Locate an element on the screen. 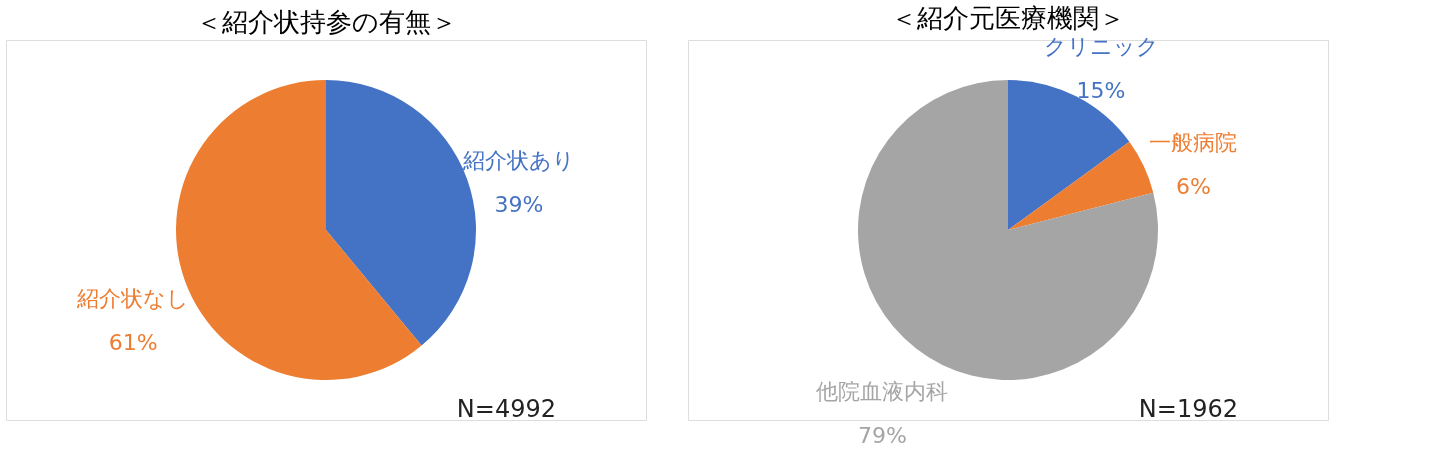  slice-label: 紹介状なし is located at coordinates (133, 299).